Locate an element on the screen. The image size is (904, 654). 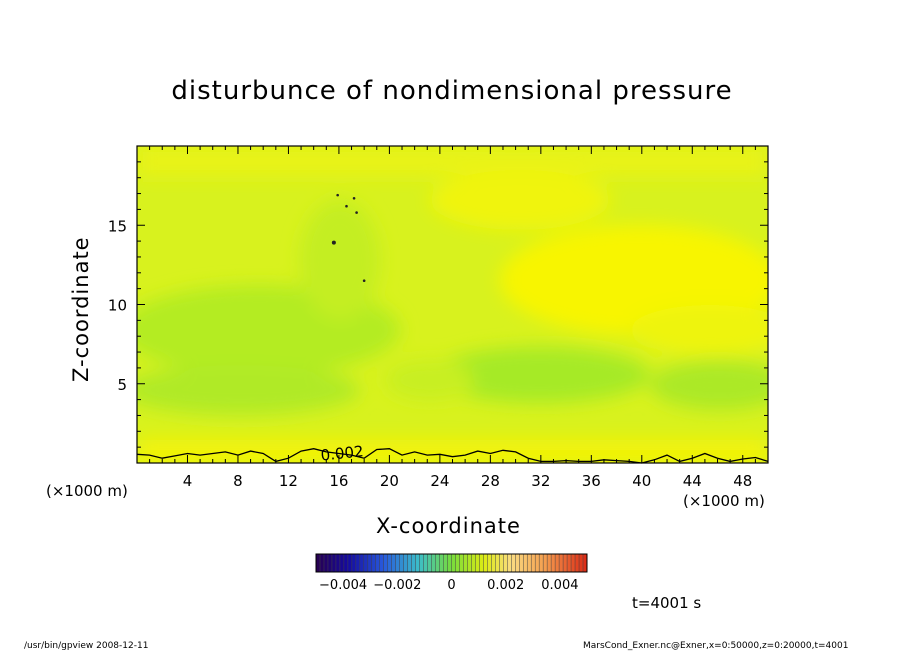
x-tick-label: 48 is located at coordinates (742, 481).